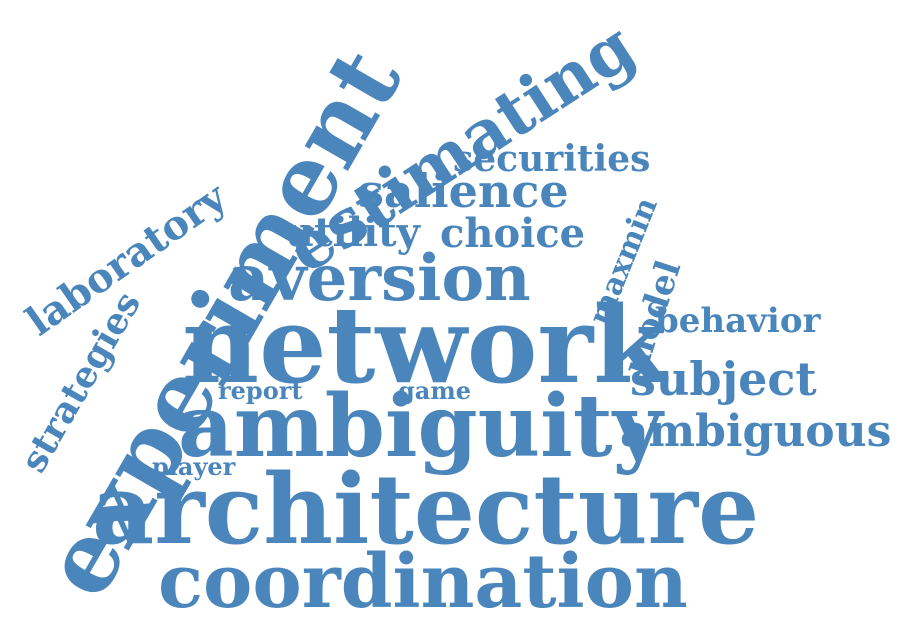 This screenshot has width=900, height=619. Describe the element at coordinates (552, 159) in the screenshot. I see `word-securities: securities` at that location.